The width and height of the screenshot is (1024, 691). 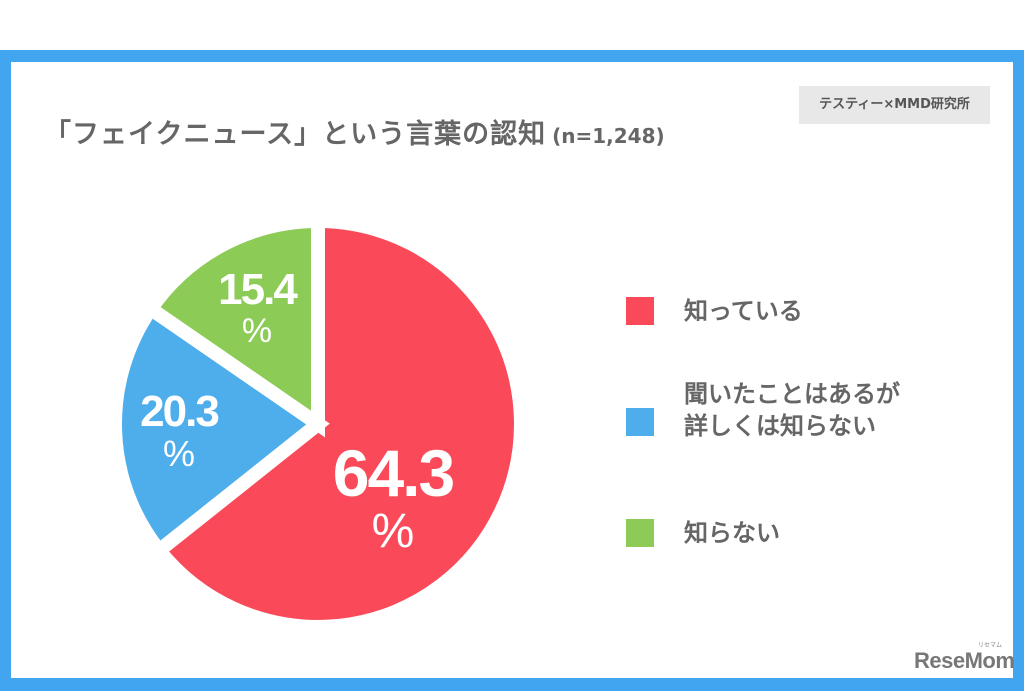 I want to click on slice-label-heard: 20.3 %, so click(x=179, y=431).